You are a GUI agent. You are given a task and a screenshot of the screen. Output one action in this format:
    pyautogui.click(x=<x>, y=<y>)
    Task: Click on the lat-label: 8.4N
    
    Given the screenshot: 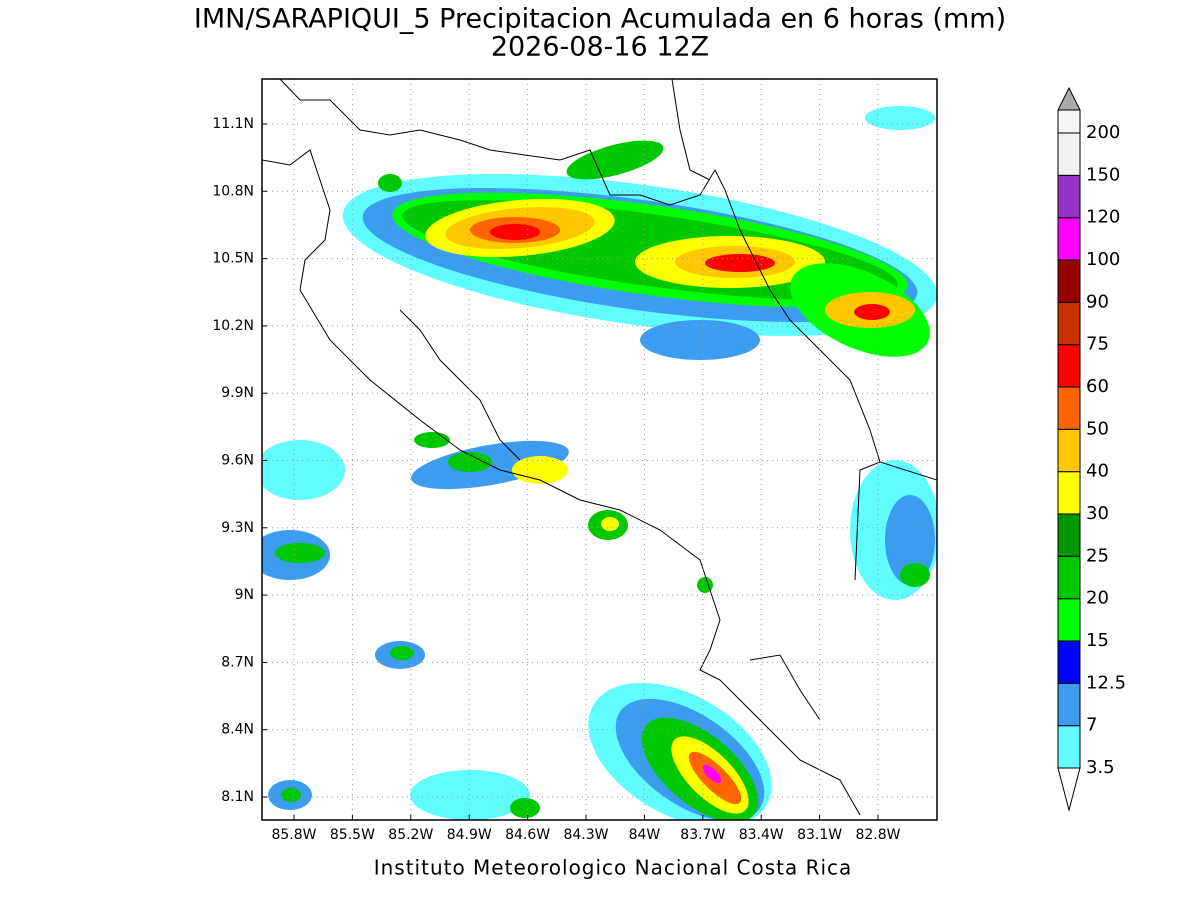 What is the action you would take?
    pyautogui.click(x=237, y=730)
    